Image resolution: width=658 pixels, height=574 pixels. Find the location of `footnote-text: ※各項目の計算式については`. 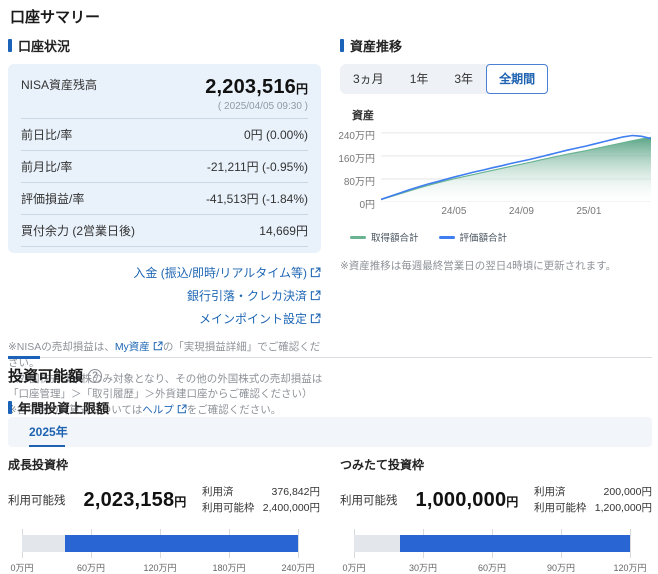

footnote-text: ※各項目の計算式については is located at coordinates (75, 410).